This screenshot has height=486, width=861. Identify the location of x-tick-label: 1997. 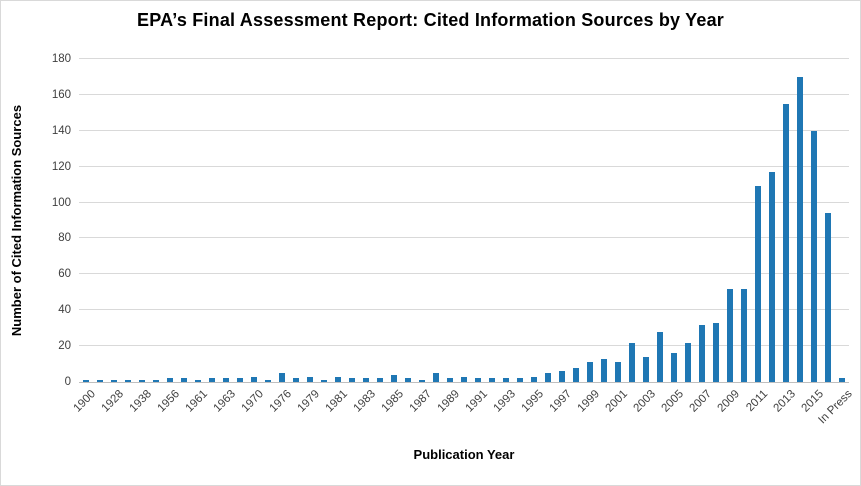
(561, 401).